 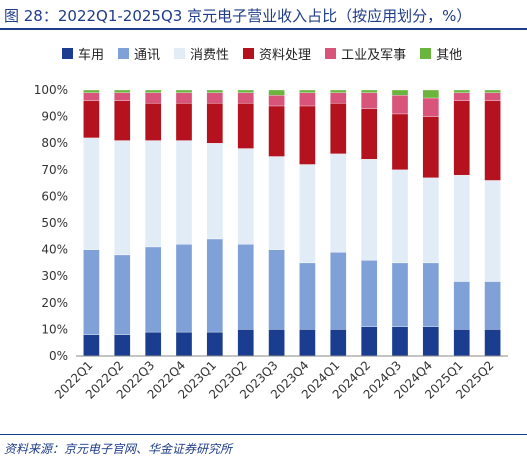 I want to click on legend-item-data-processing: 资料处理, so click(x=277, y=53).